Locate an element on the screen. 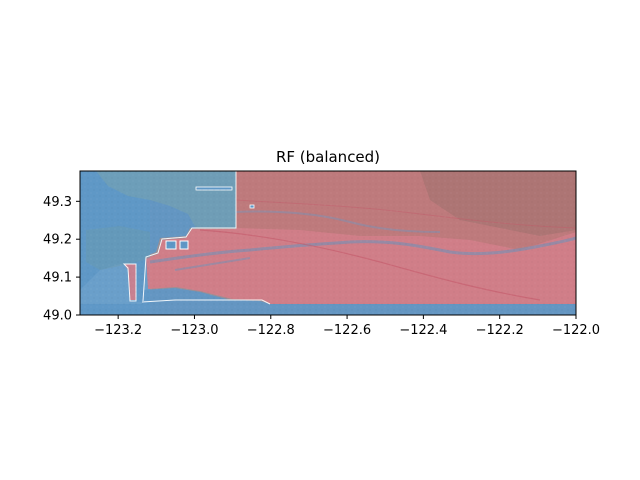 The height and width of the screenshot is (480, 640). x-tick-label: −122.4 is located at coordinates (423, 330).